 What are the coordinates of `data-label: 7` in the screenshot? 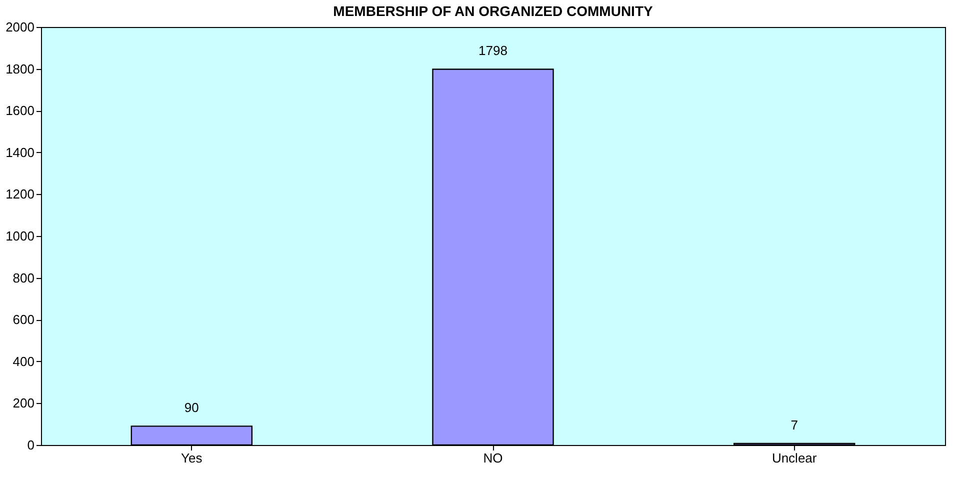 It's located at (794, 425).